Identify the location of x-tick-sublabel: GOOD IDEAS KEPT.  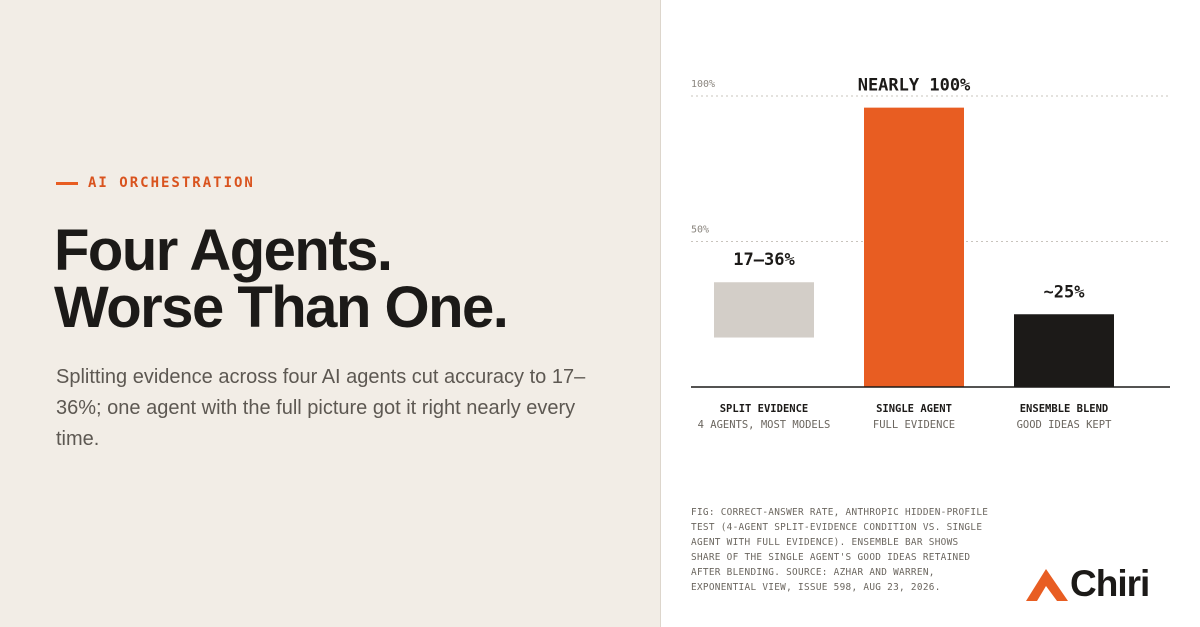
(1065, 425).